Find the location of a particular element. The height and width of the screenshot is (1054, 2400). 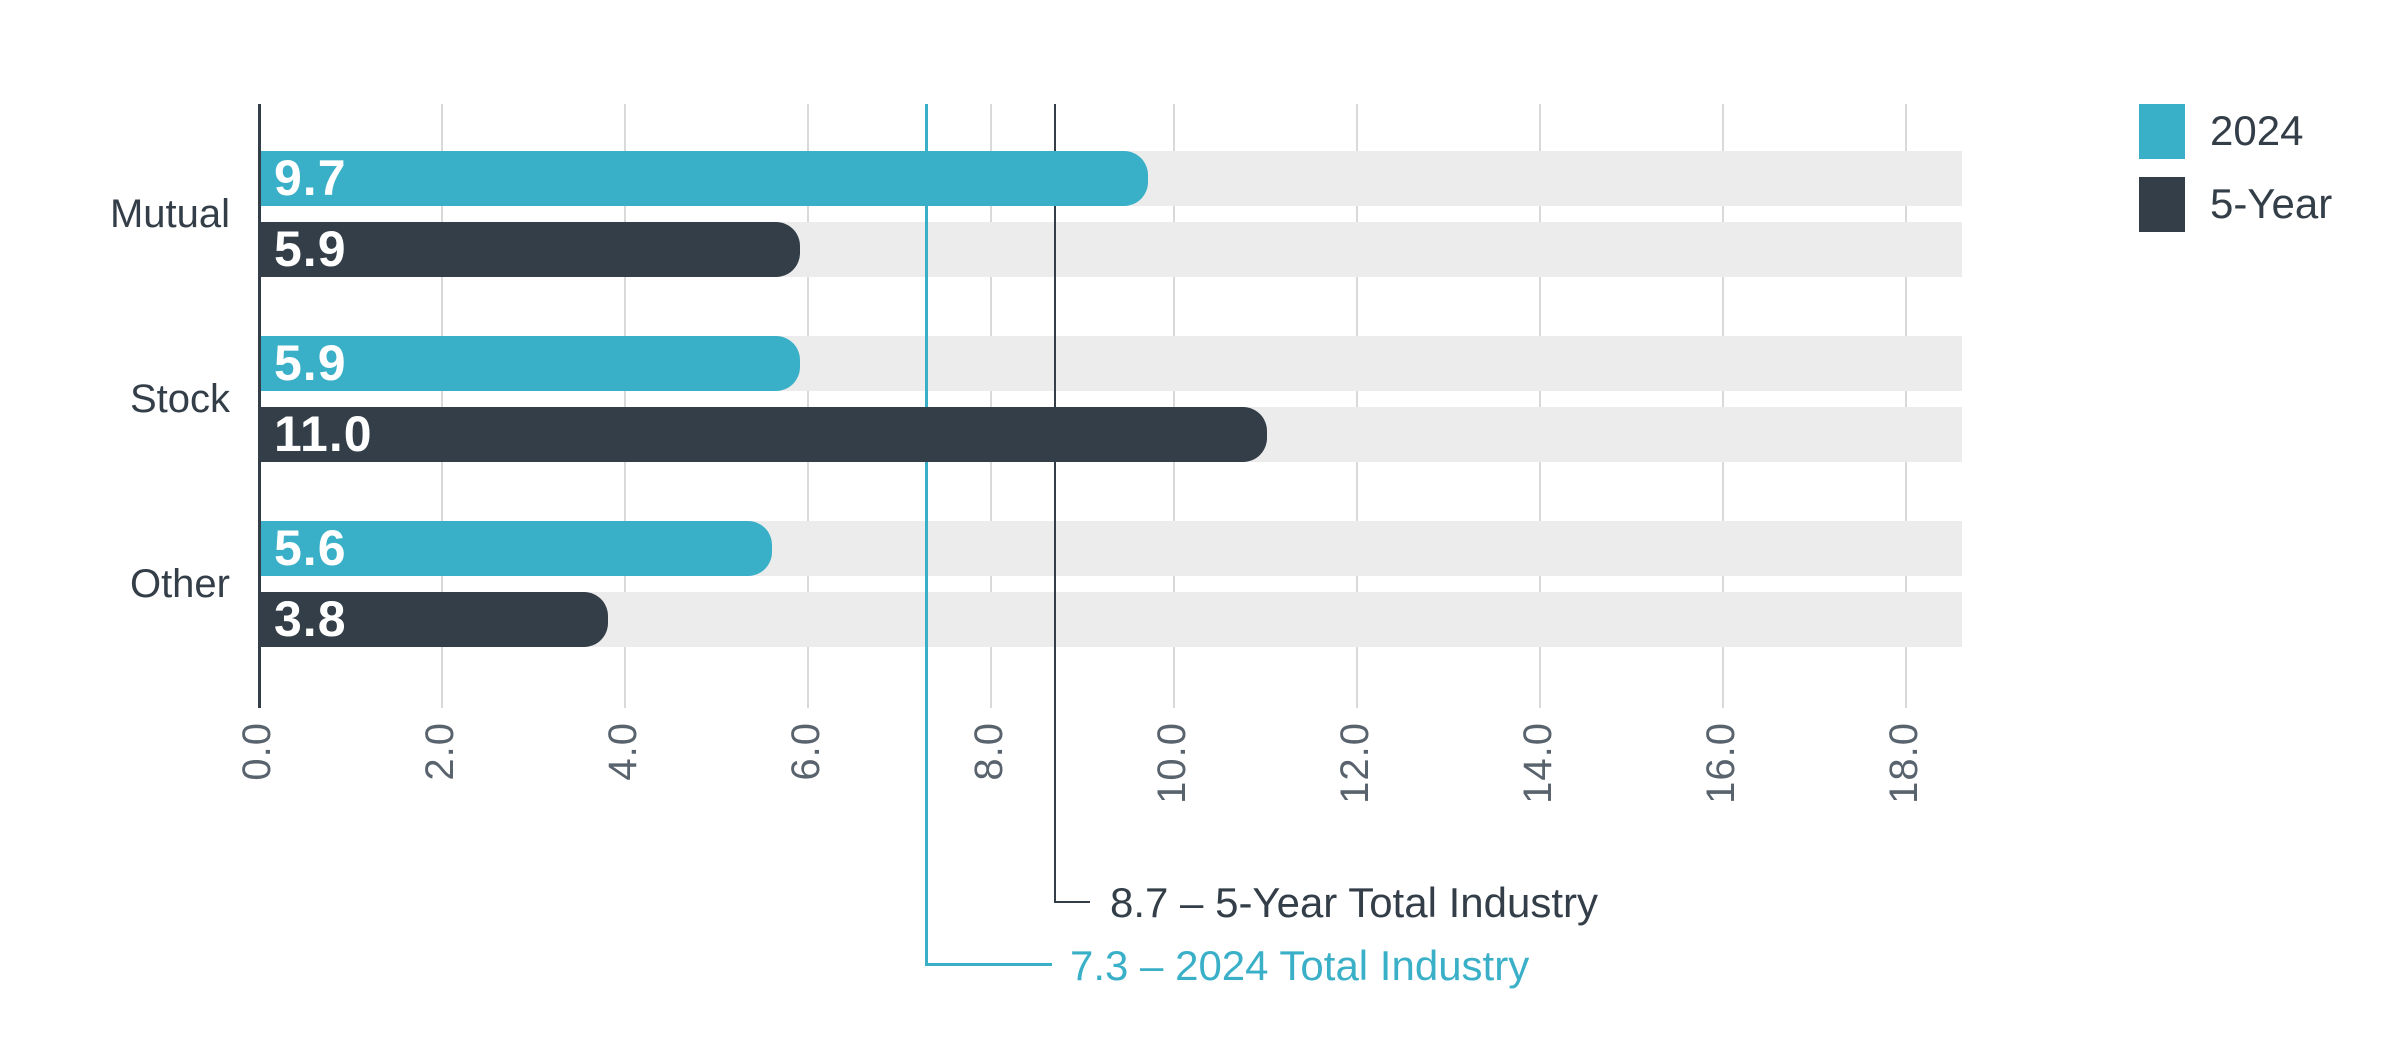

legend-swatch-2024 is located at coordinates (2162, 131).